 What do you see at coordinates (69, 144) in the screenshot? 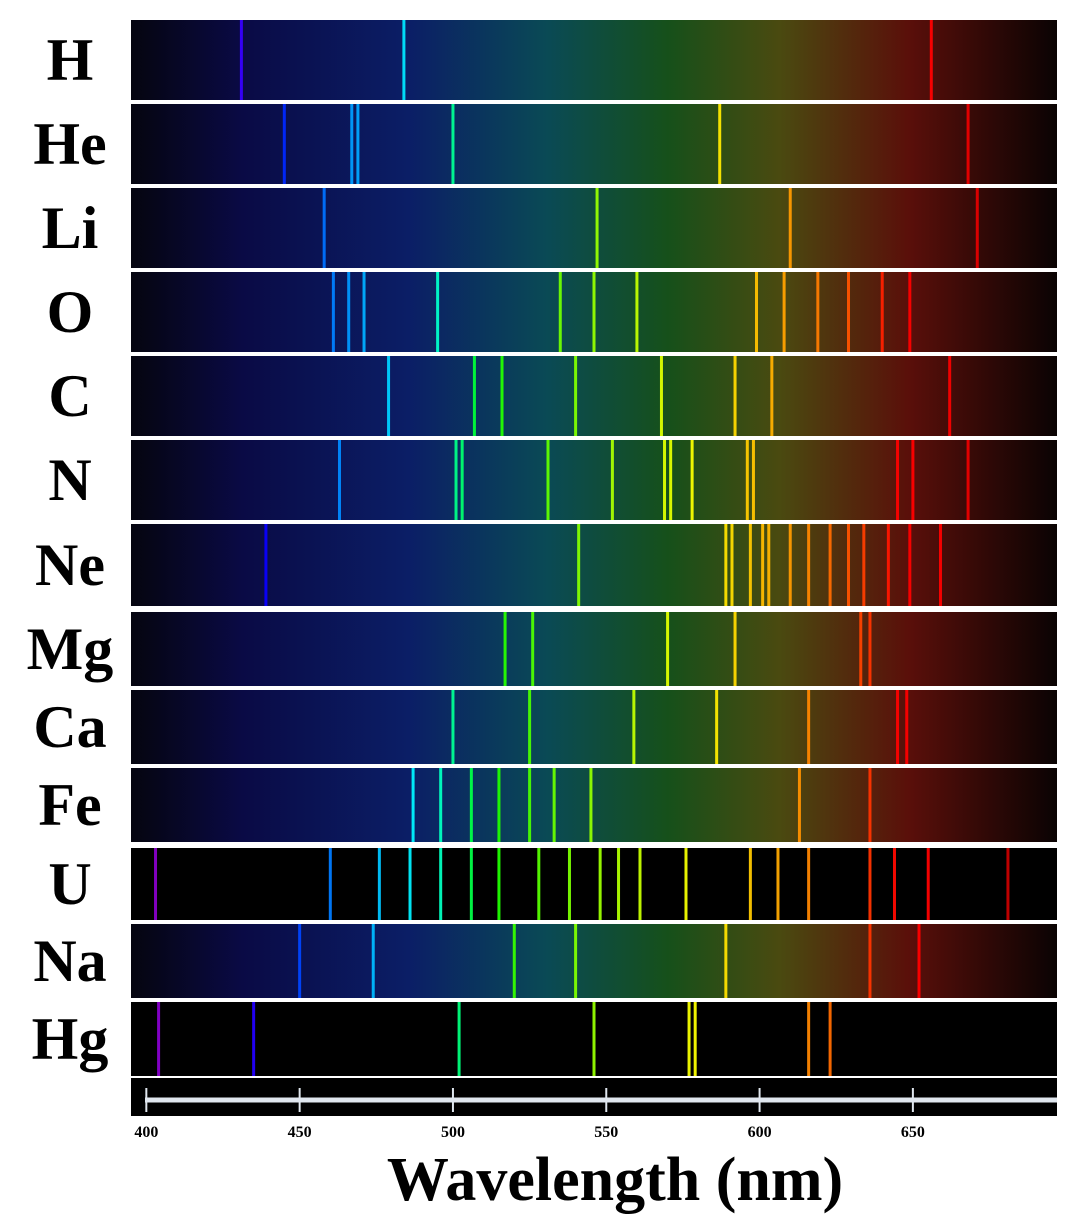
I see `row-label: He` at bounding box center [69, 144].